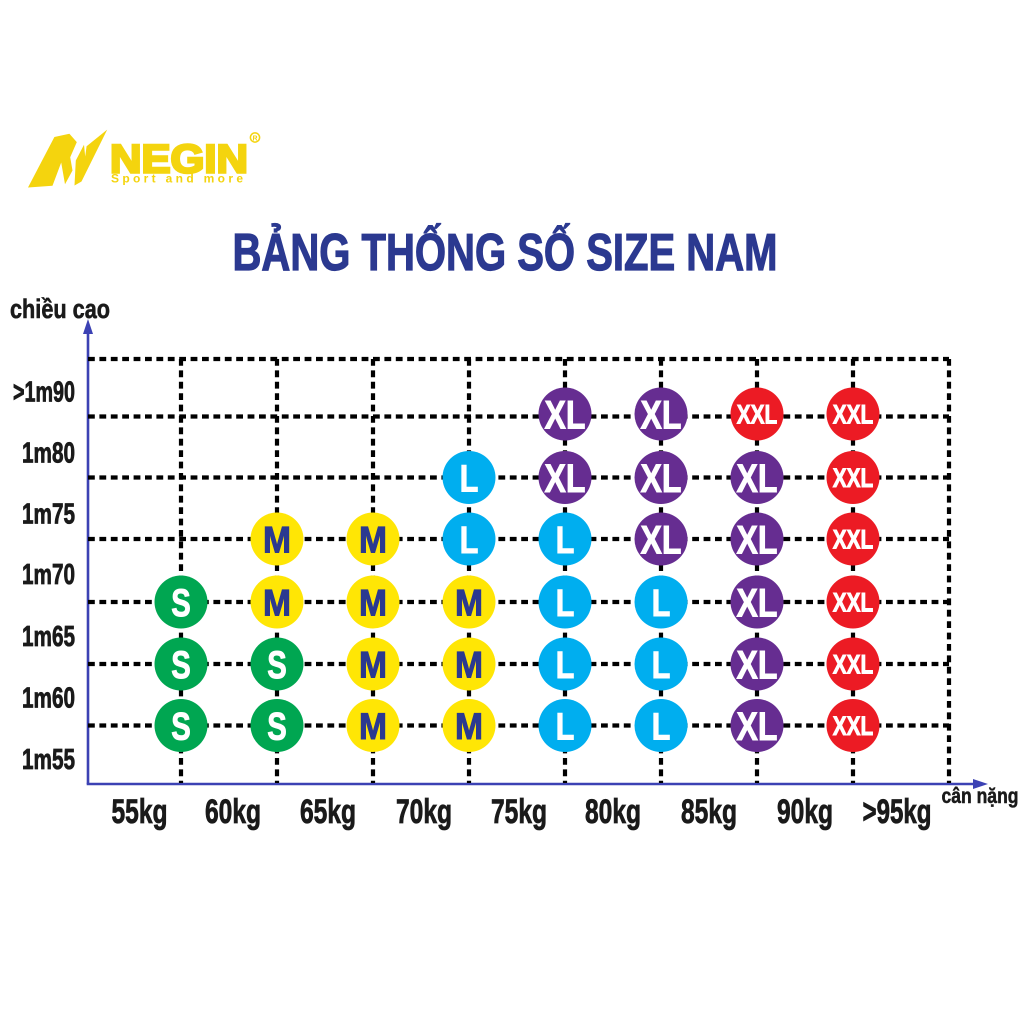 Image resolution: width=1024 pixels, height=1024 pixels. Describe the element at coordinates (505, 252) in the screenshot. I see `svg-text: BẢNG THỐNG SỐ SIZE NAM` at that location.